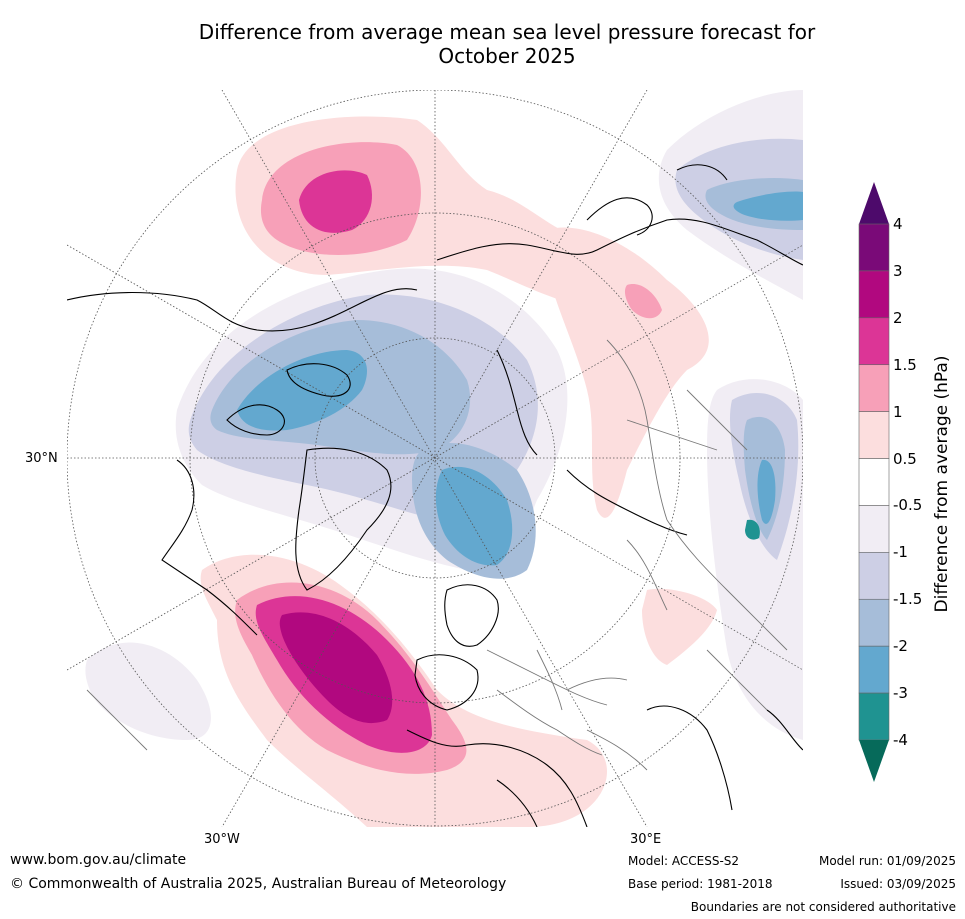 This screenshot has width=965, height=919. Describe the element at coordinates (900, 552) in the screenshot. I see `colorbar-tick-label: -1` at that location.